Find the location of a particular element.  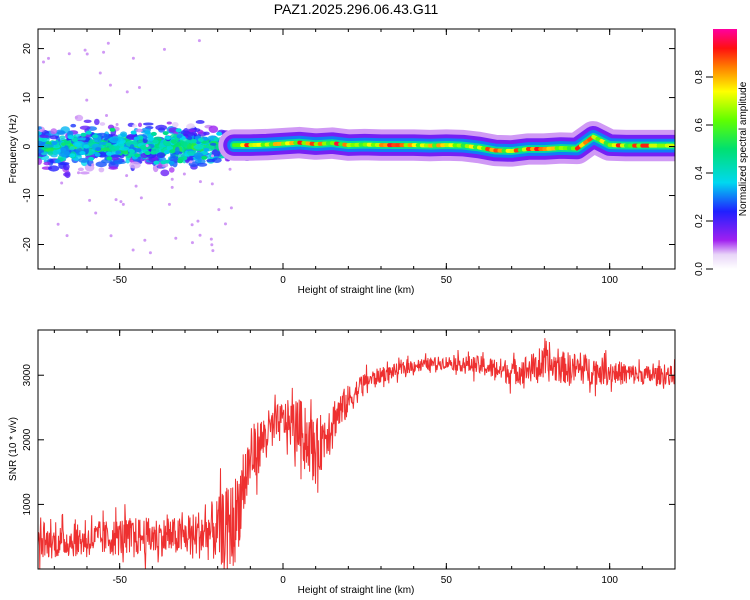

y-tick-label: -20 is located at coordinates (27, 244).